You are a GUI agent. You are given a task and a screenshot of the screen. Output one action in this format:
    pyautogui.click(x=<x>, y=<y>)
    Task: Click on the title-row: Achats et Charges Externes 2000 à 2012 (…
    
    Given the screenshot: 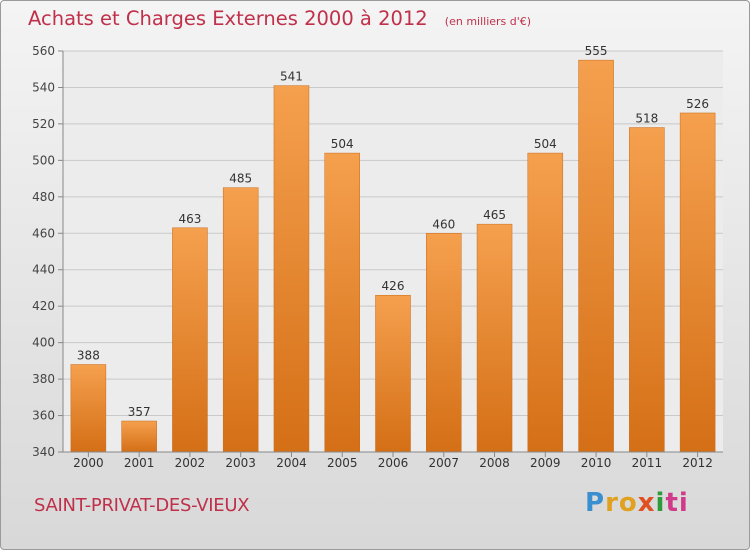 What is the action you would take?
    pyautogui.click(x=279, y=18)
    